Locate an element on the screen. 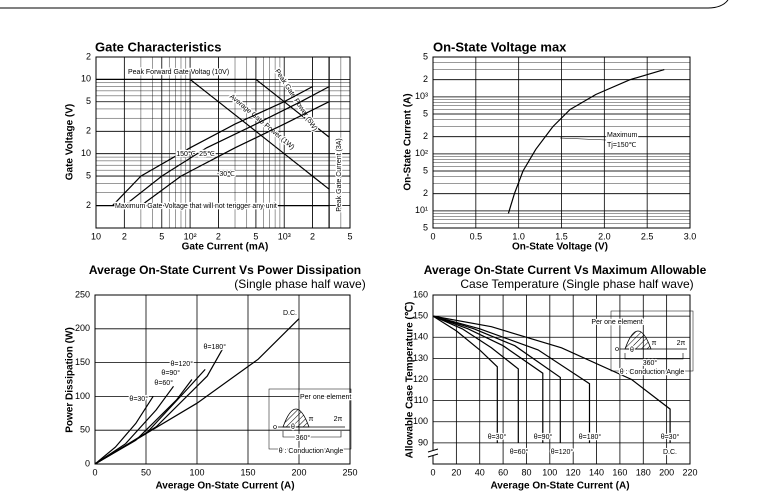 This screenshot has height=501, width=784. y-tick-label: 10 is located at coordinates (86, 79).